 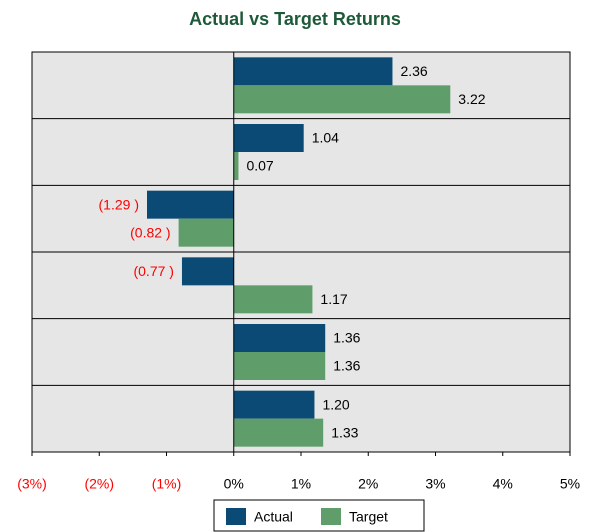 What do you see at coordinates (344, 432) in the screenshot?
I see `value-label: 1.33` at bounding box center [344, 432].